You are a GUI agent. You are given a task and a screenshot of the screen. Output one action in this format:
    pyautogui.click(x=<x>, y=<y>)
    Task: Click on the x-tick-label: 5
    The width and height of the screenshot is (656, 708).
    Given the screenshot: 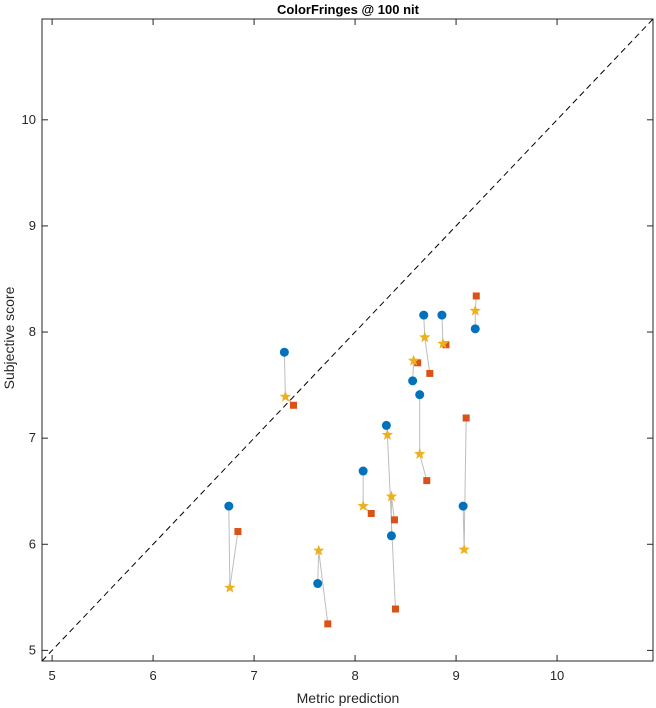 What is the action you would take?
    pyautogui.click(x=51, y=675)
    